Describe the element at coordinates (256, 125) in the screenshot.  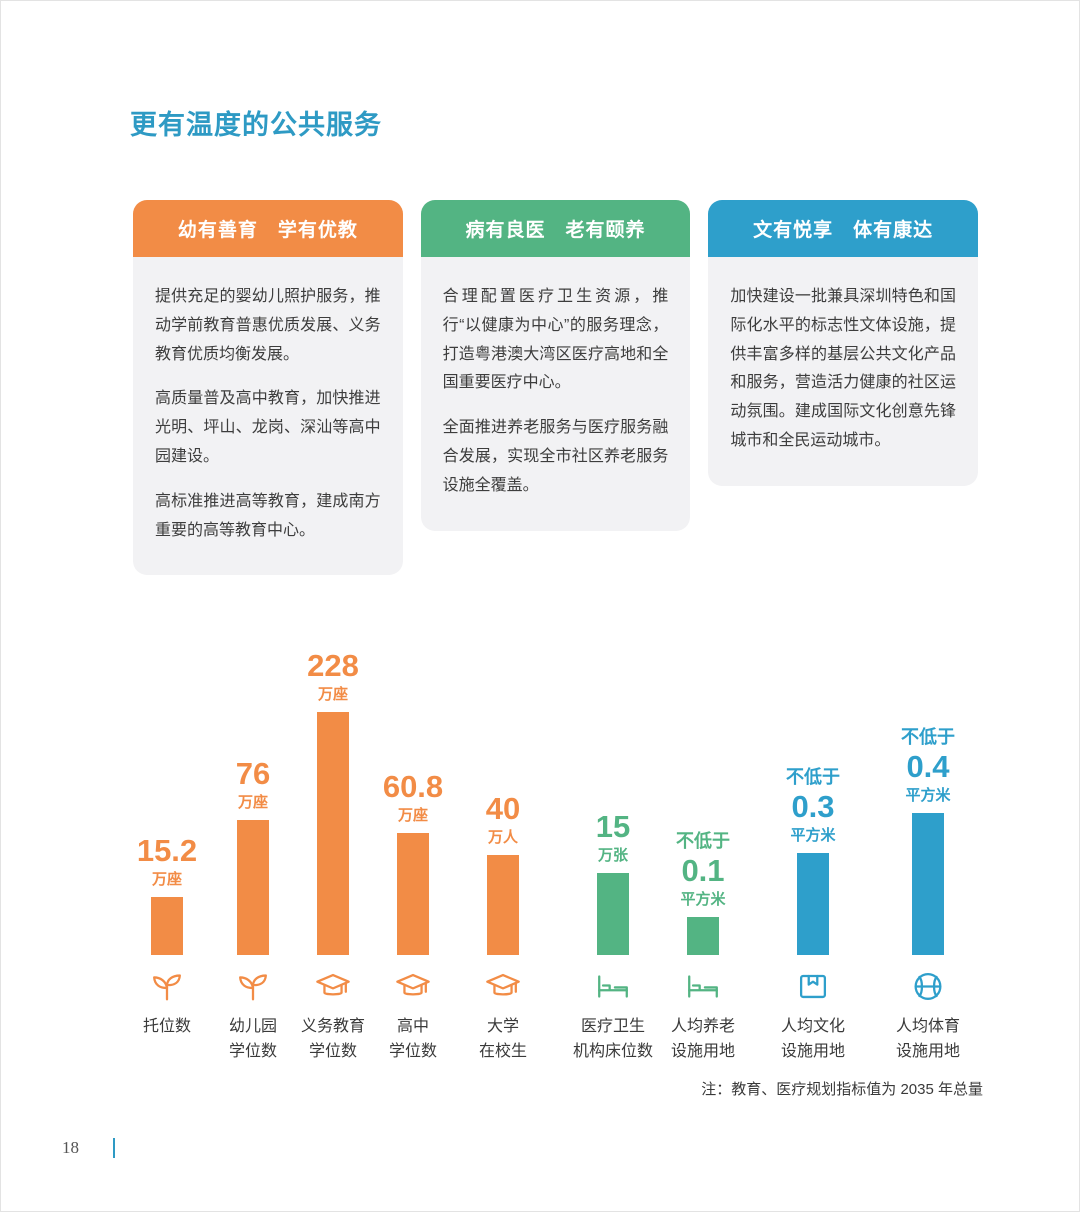
I see `page-title: 更有温度的公共服务` at that location.